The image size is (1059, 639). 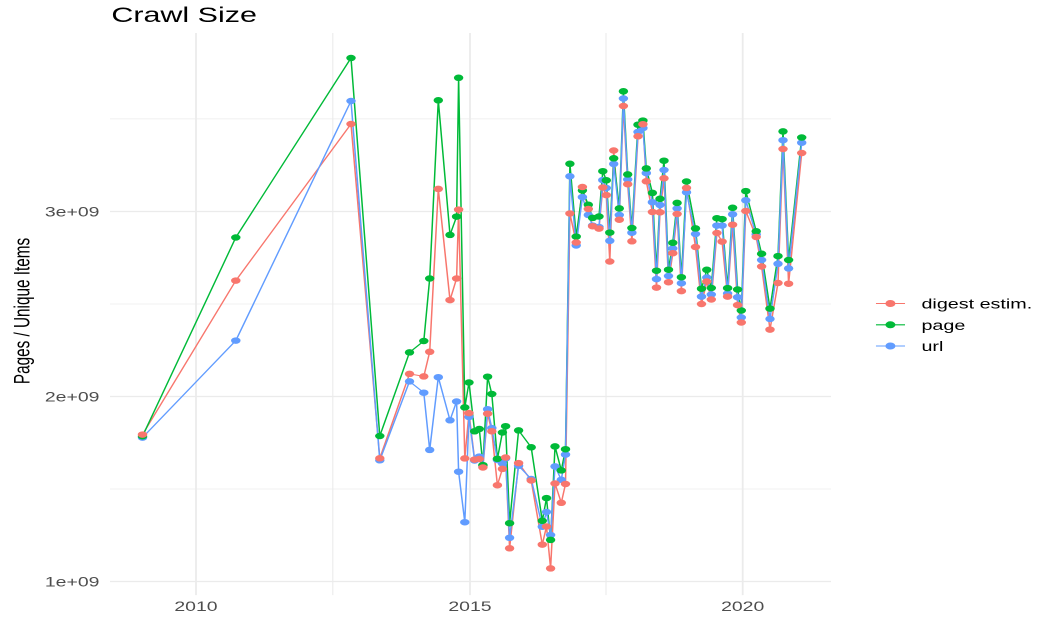 I want to click on svg-text: 1e+09, so click(x=72, y=581).